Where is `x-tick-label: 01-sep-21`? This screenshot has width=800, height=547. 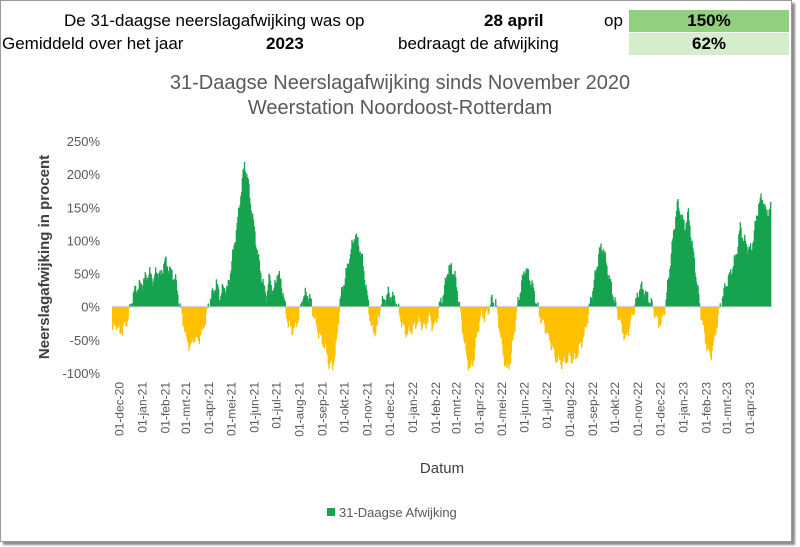
x-tick-label: 01-sep-21 is located at coordinates (322, 409).